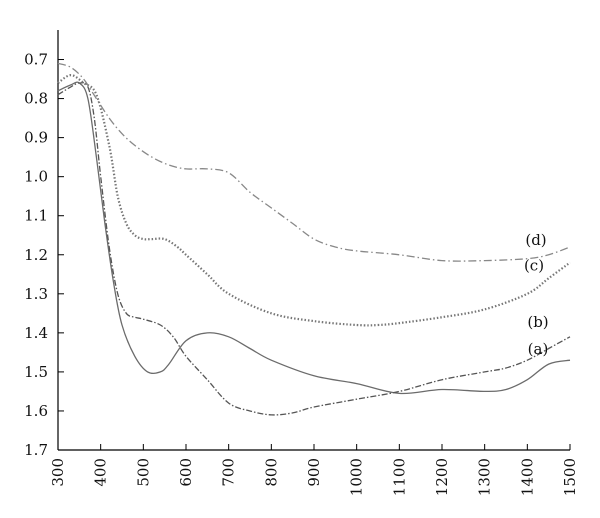 The image size is (600, 518). I want to click on y-tick-label: 1.1, so click(36, 216).